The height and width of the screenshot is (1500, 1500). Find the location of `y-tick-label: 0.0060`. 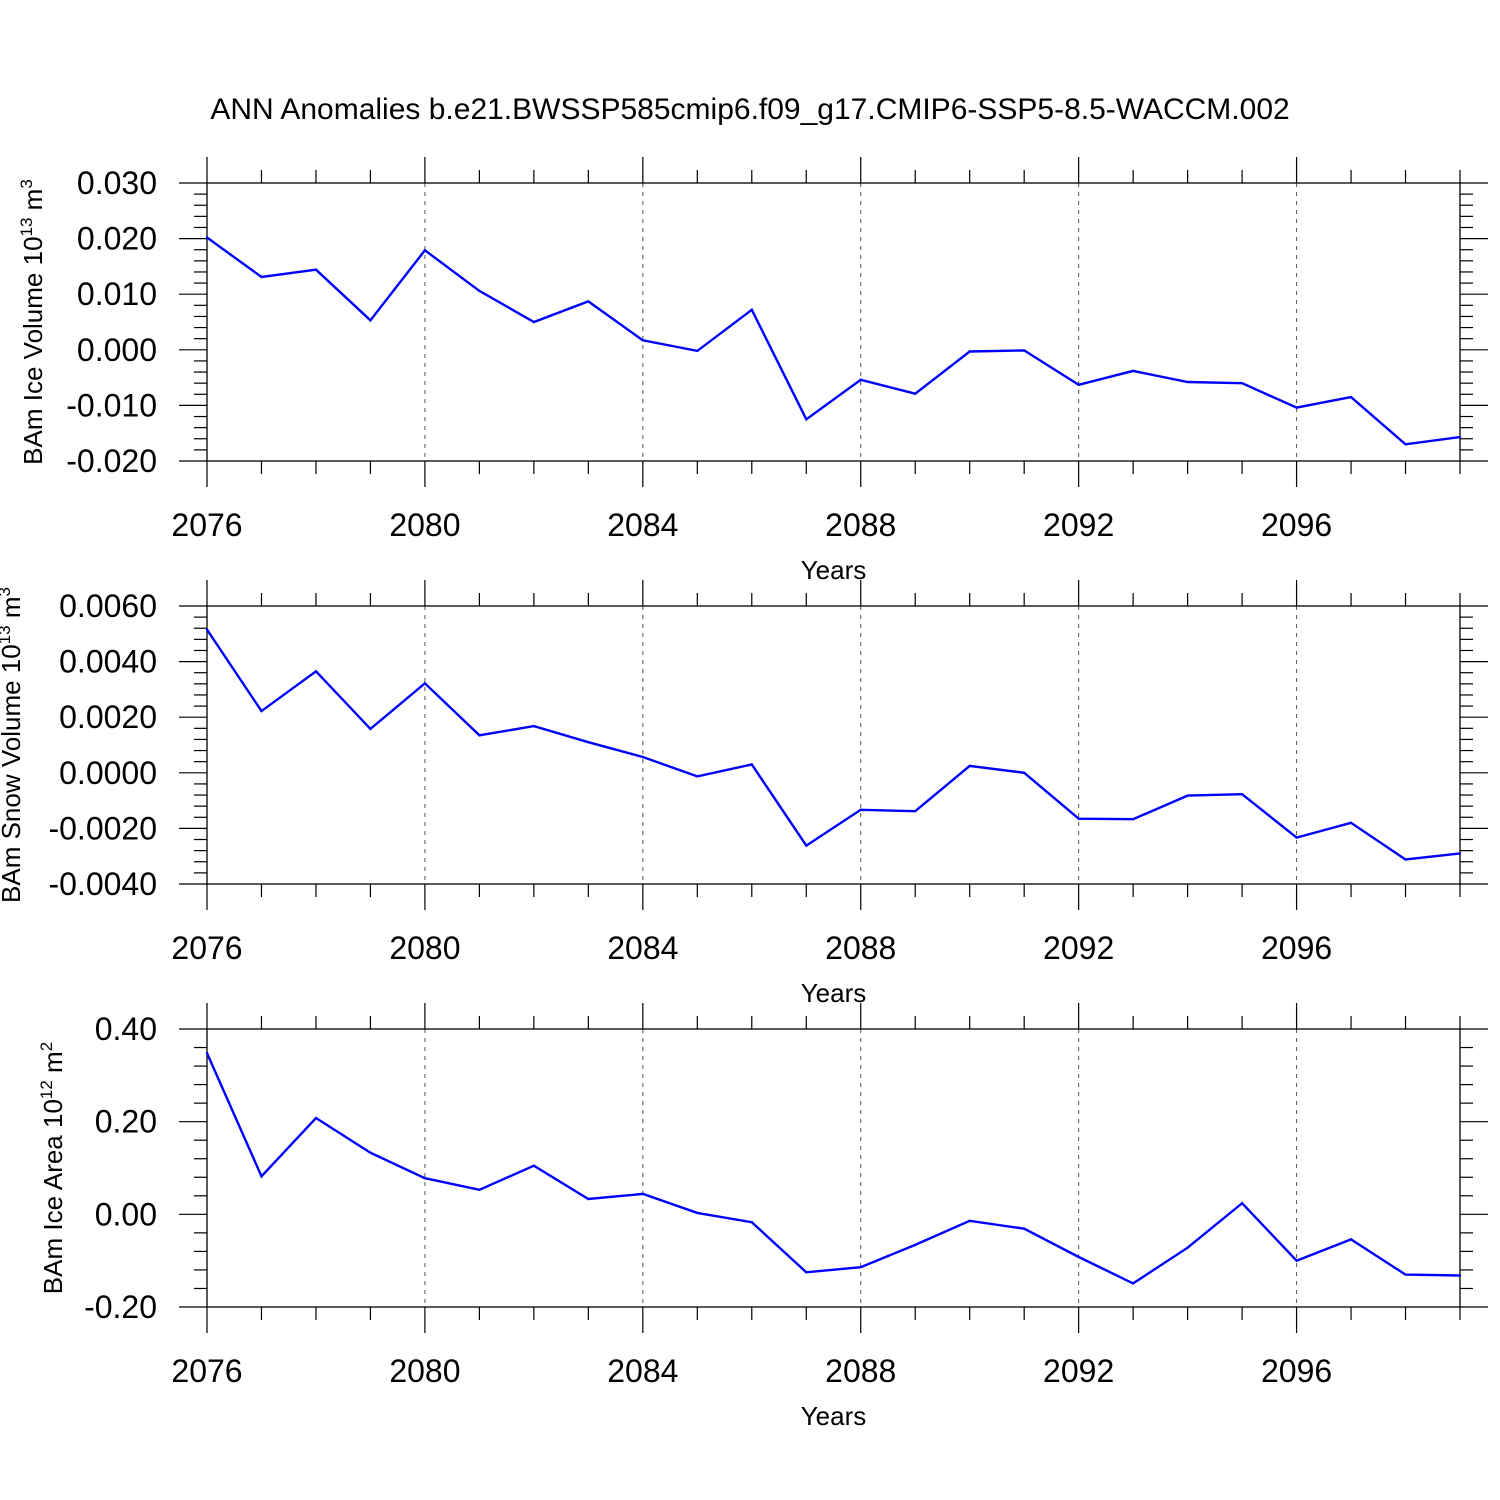

y-tick-label: 0.0060 is located at coordinates (108, 606).